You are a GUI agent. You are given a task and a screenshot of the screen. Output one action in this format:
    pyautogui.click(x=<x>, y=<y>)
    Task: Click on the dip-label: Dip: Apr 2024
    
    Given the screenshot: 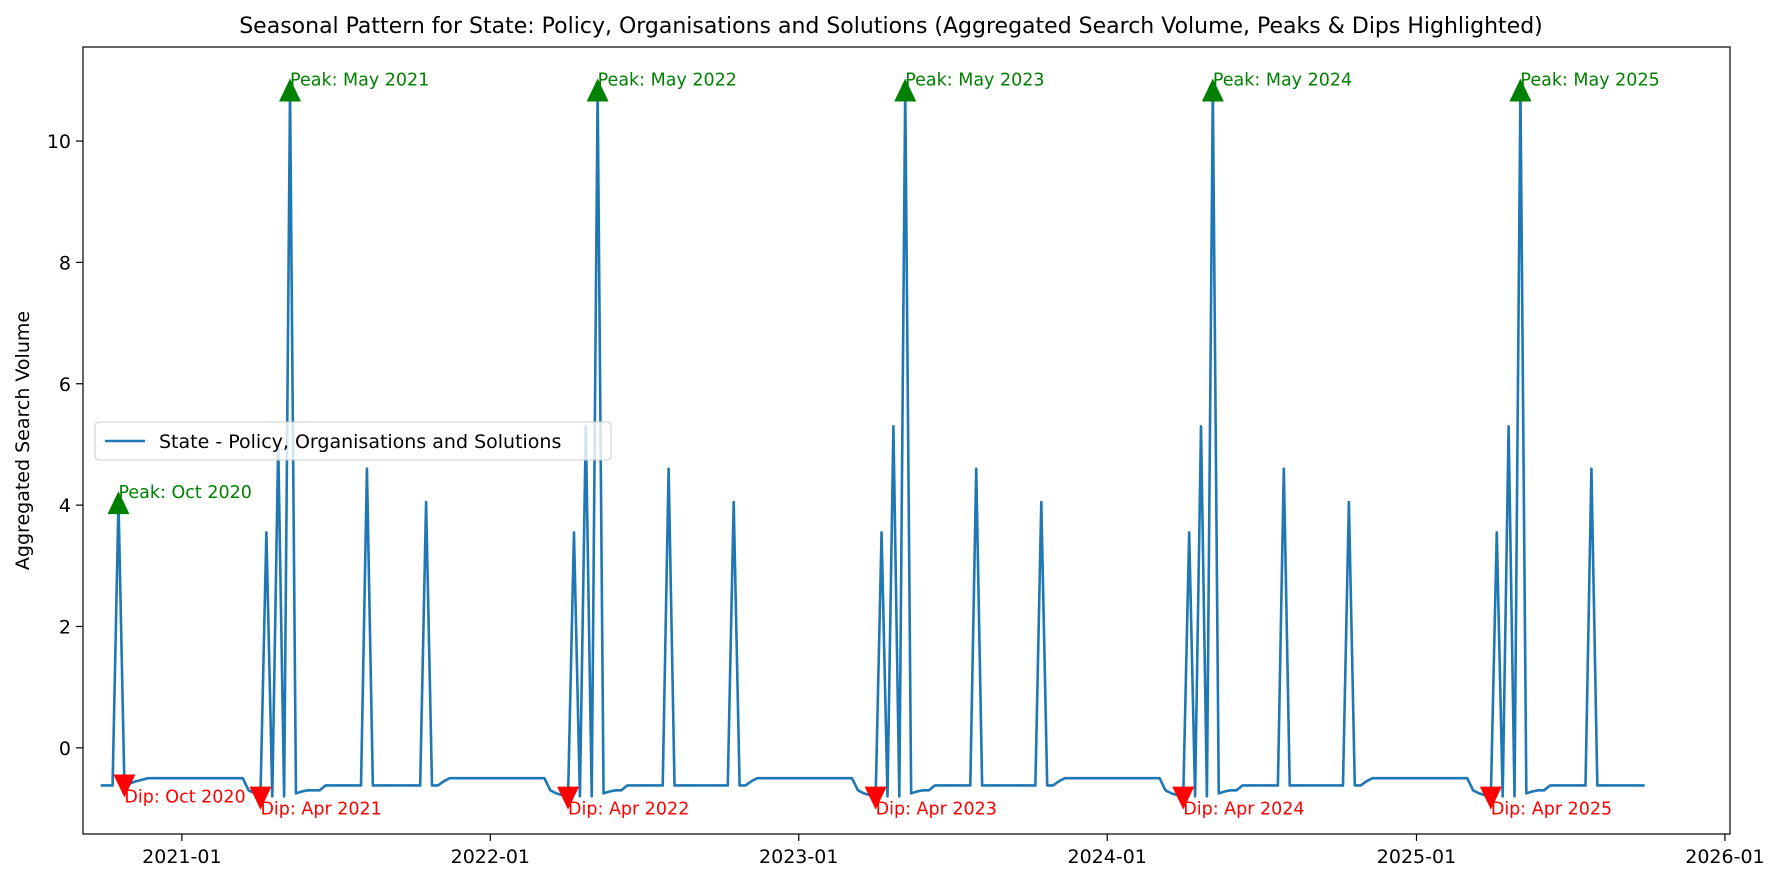 What is the action you would take?
    pyautogui.click(x=1243, y=810)
    